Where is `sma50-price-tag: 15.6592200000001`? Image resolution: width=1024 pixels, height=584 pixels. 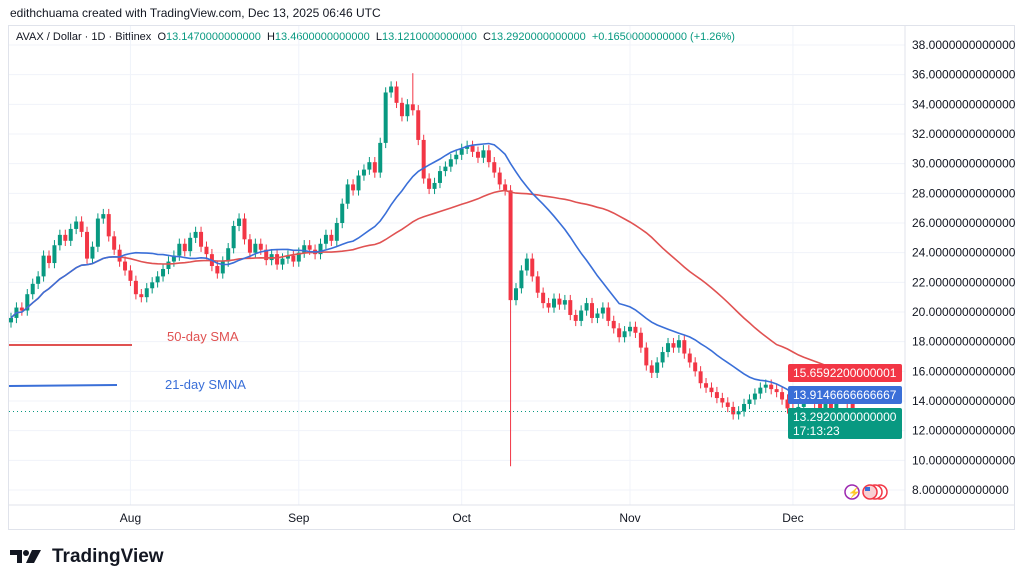 sma50-price-tag: 15.6592200000001 is located at coordinates (845, 373).